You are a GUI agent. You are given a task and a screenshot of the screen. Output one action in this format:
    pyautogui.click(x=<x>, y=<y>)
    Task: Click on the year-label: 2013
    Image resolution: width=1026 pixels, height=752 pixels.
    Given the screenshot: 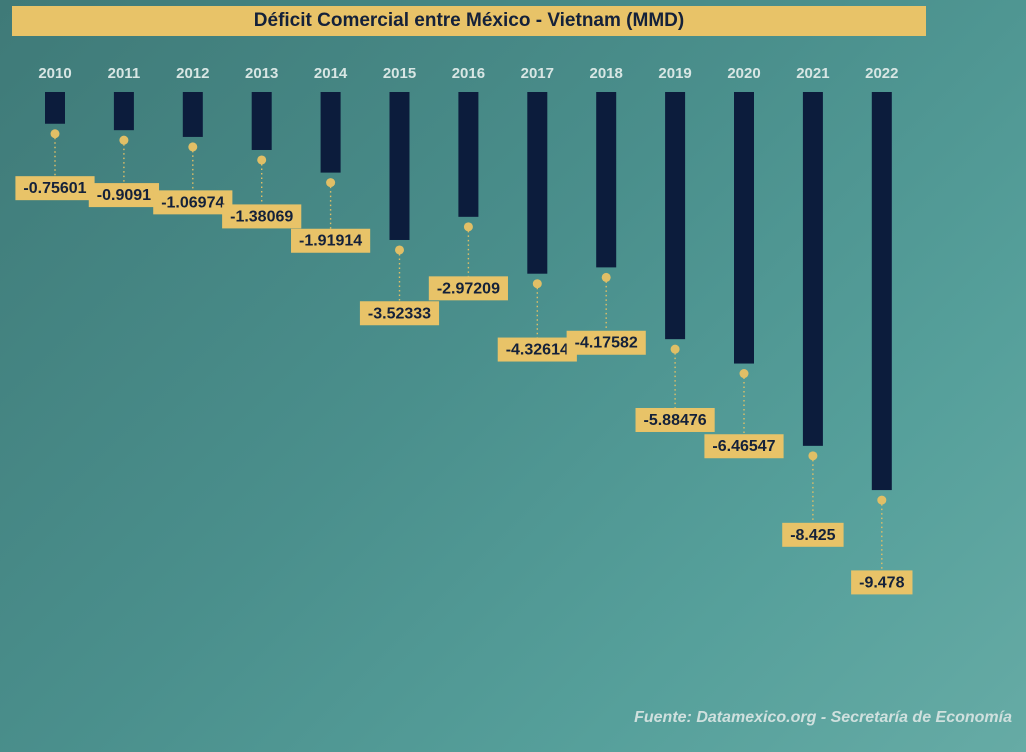 What is the action you would take?
    pyautogui.click(x=261, y=73)
    